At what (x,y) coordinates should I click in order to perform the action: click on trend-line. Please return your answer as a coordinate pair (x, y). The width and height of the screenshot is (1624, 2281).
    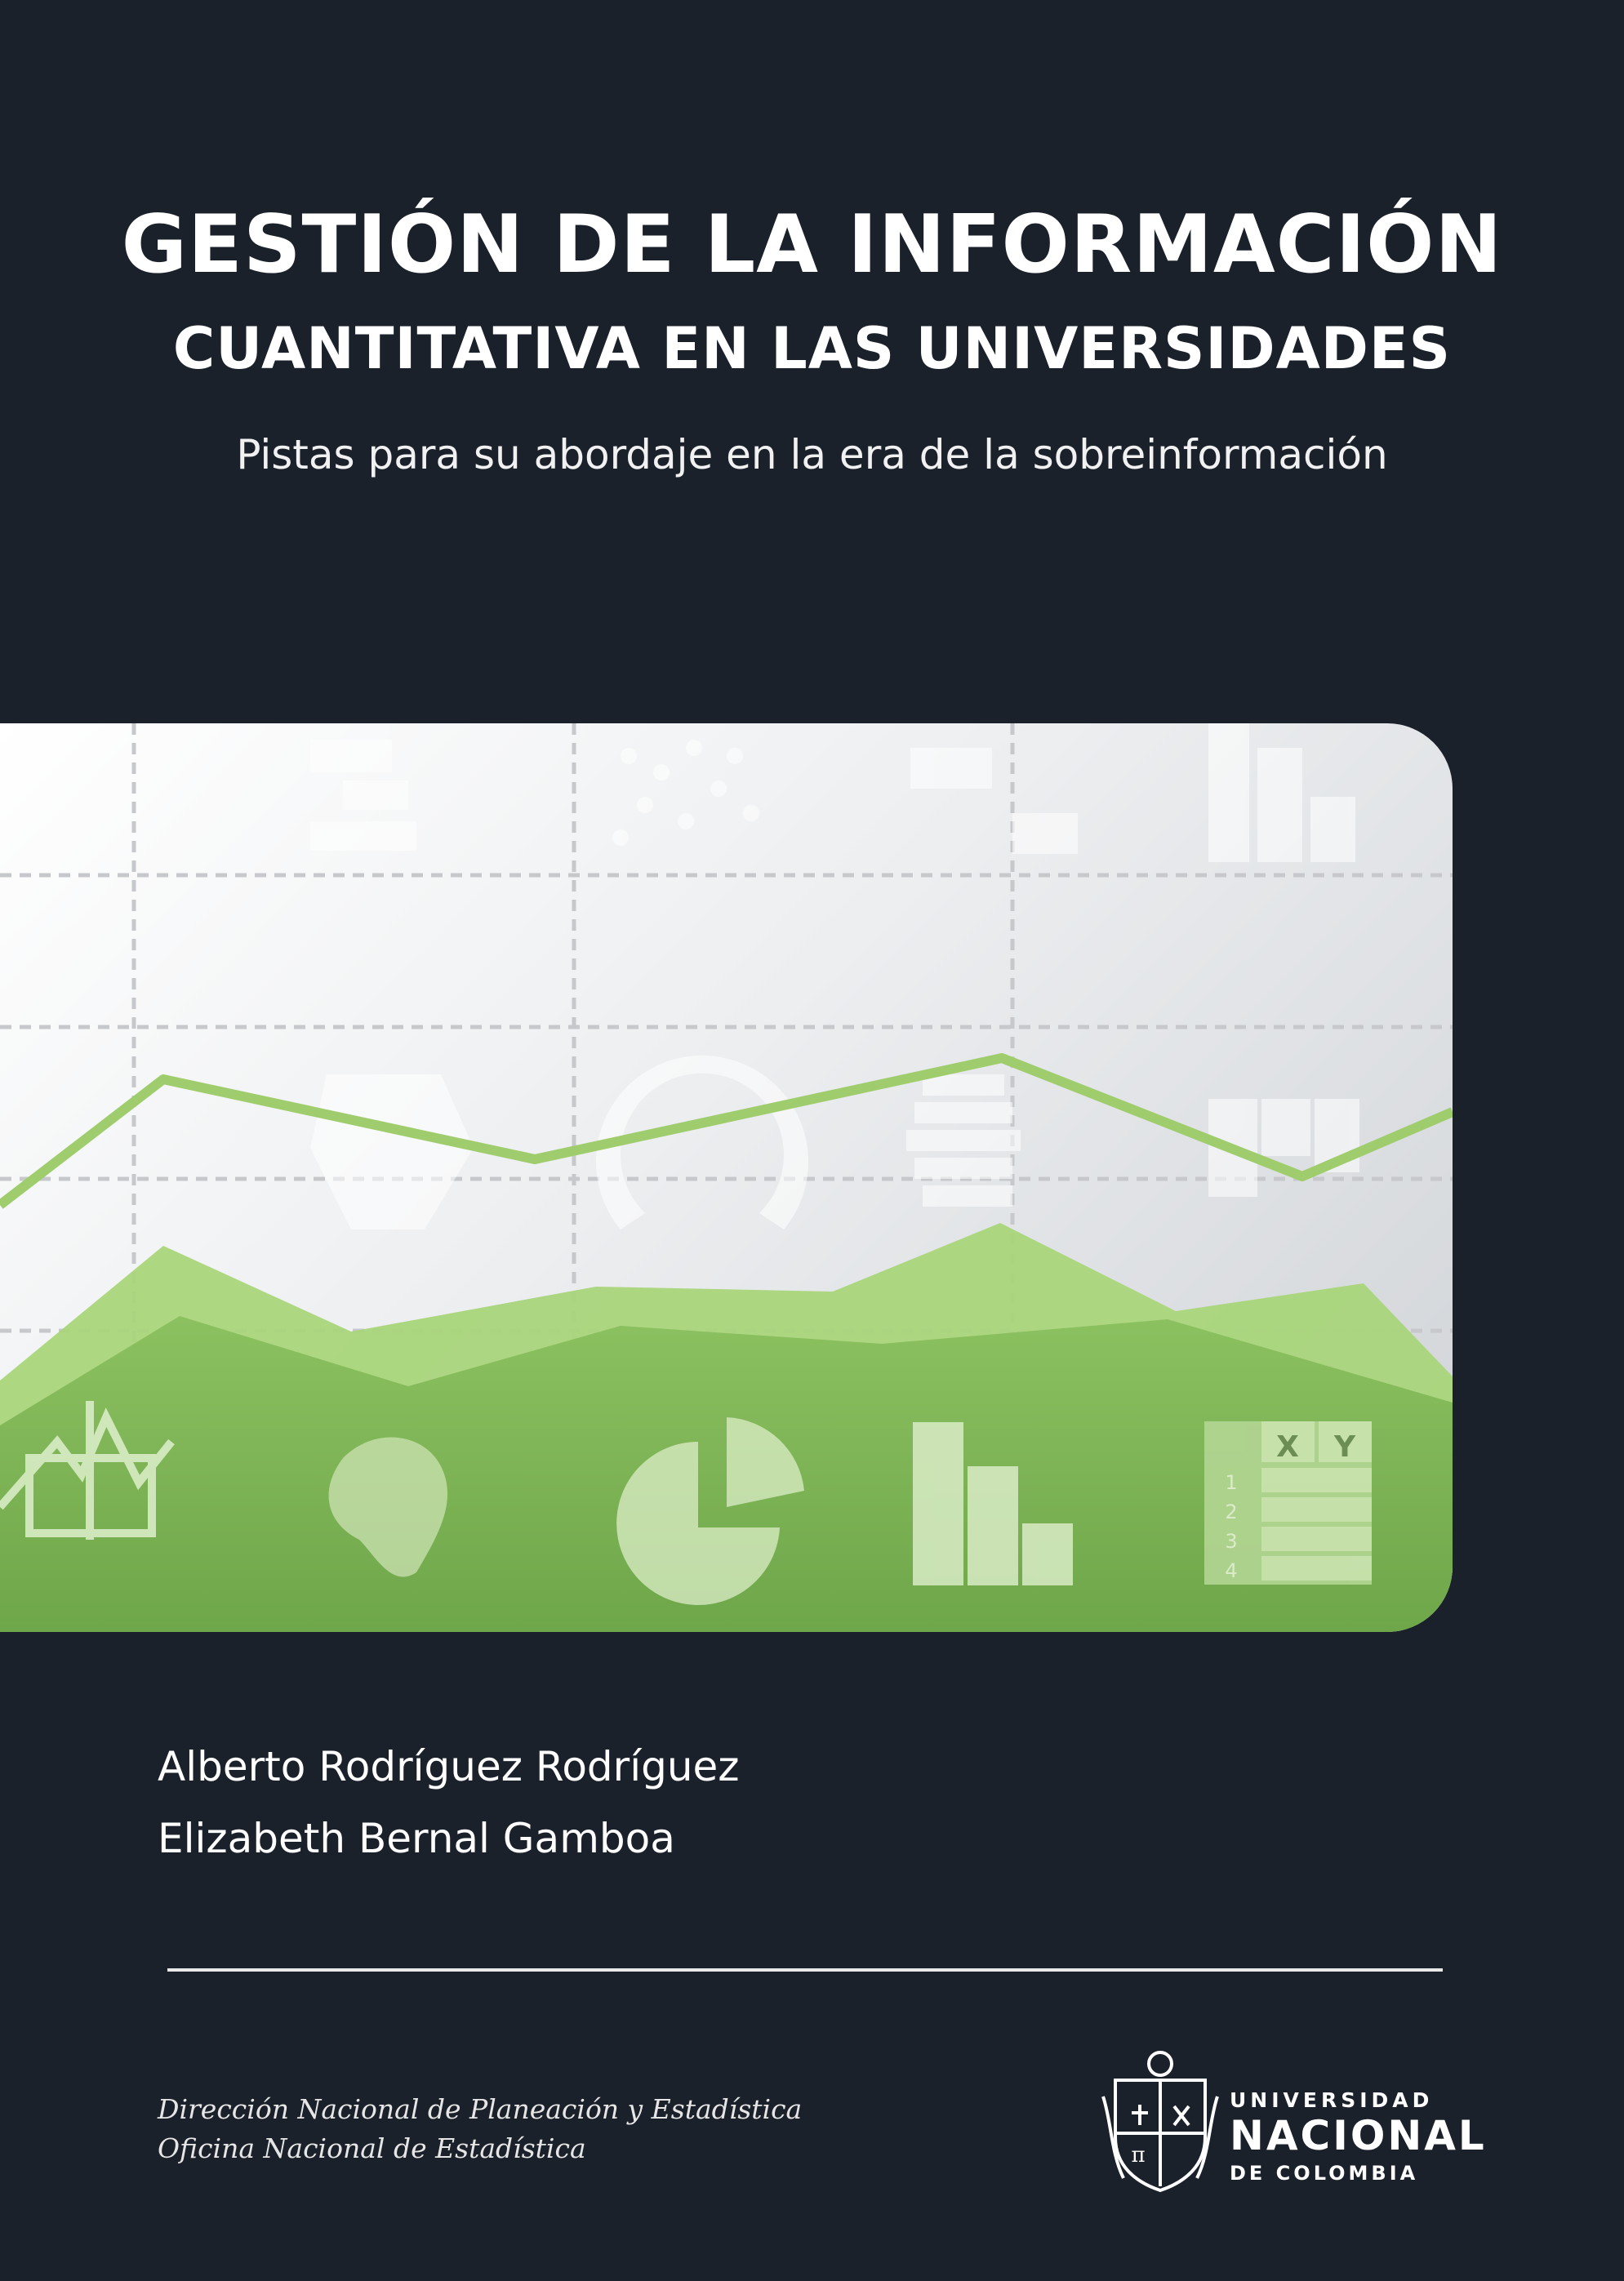
    Looking at the image, I should click on (726, 1131).